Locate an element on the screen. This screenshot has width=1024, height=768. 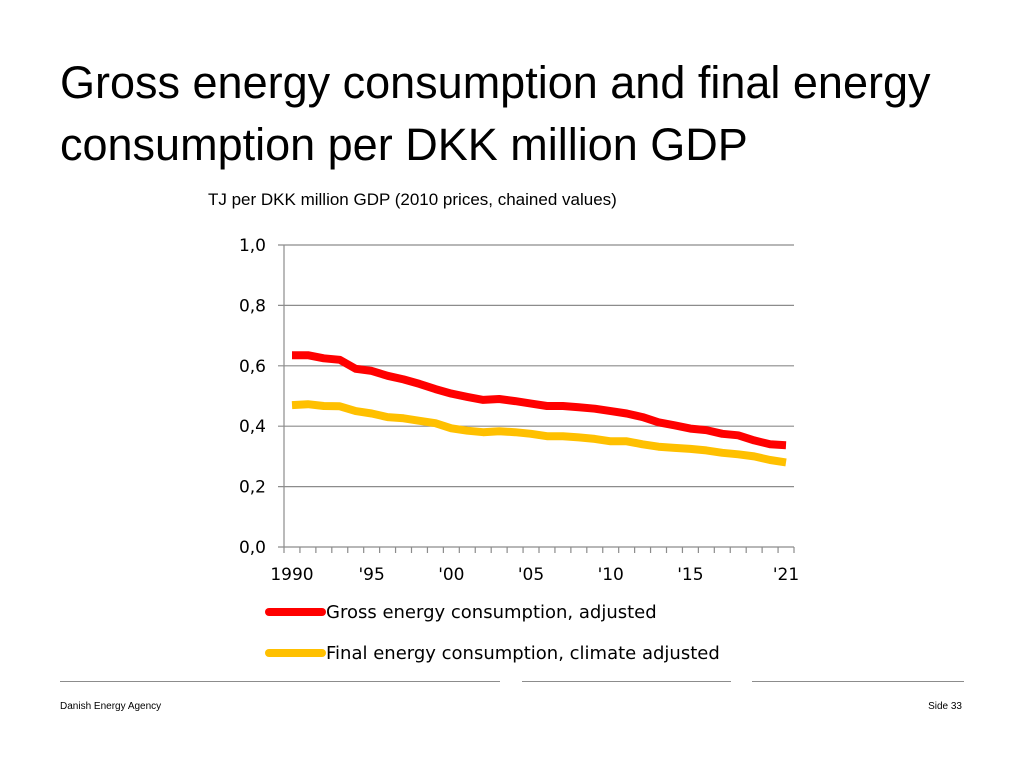
y-tick-label: 0,6 is located at coordinates (252, 367).